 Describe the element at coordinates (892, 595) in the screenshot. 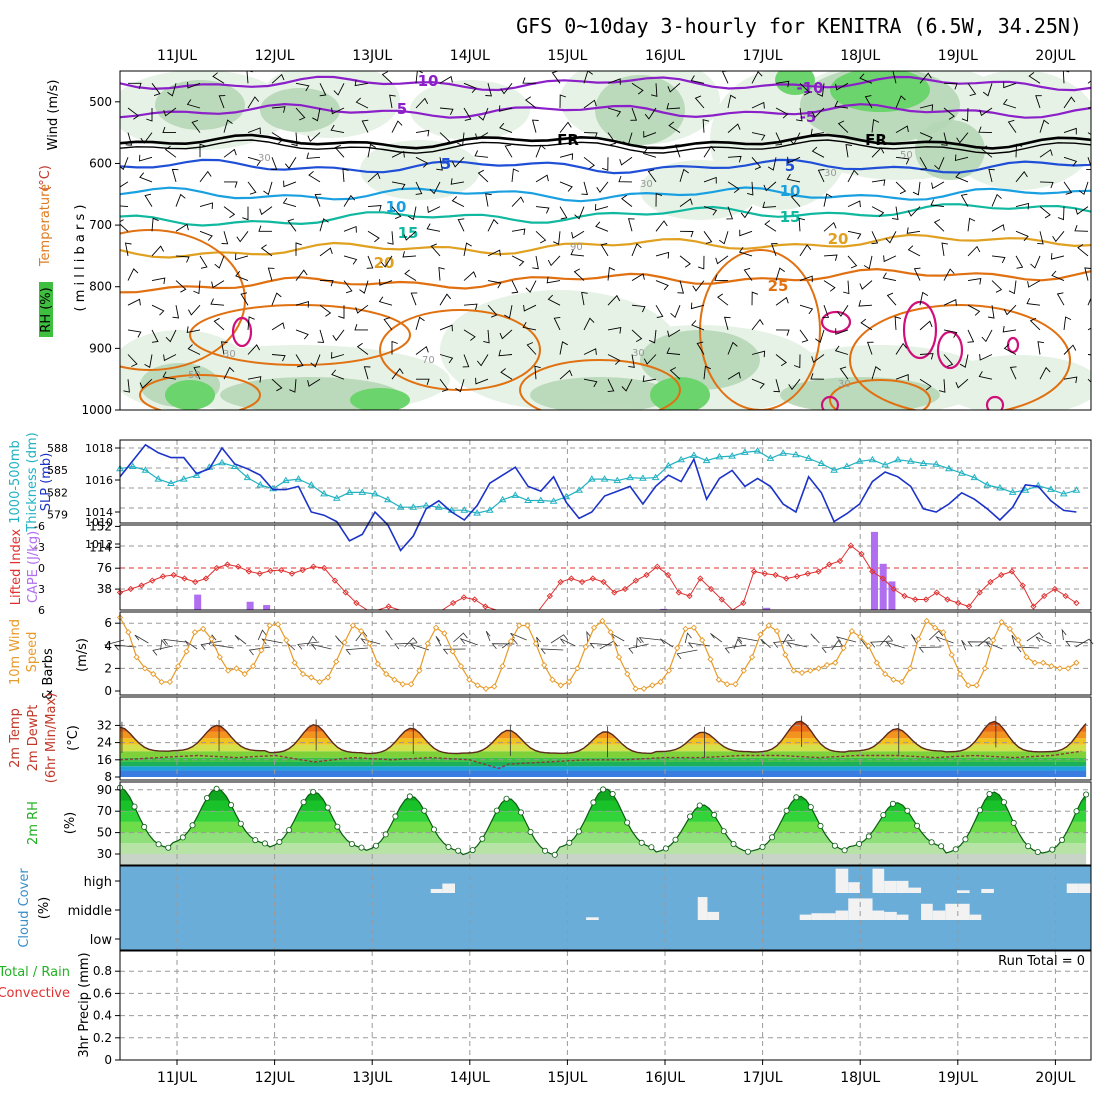

I see `cape-bar` at that location.